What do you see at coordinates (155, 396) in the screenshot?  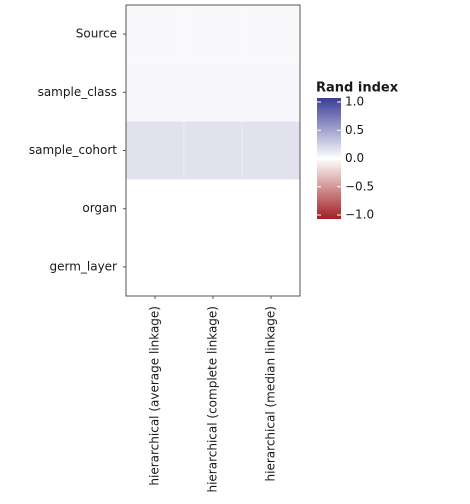 I see `x-tick-label: hierarchical (average linkage)` at bounding box center [155, 396].